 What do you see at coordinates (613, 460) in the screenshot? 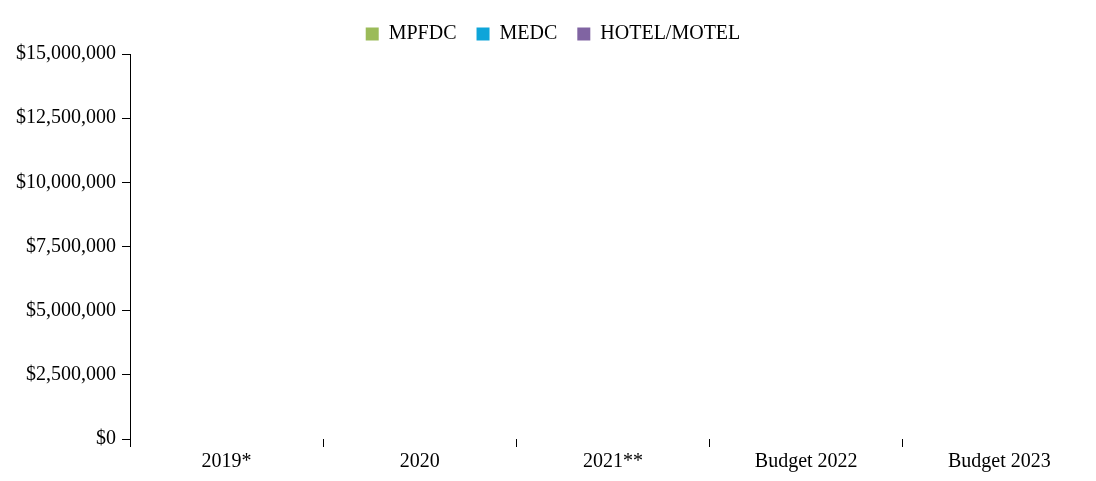
I see `x-tick-label: 2021**` at bounding box center [613, 460].